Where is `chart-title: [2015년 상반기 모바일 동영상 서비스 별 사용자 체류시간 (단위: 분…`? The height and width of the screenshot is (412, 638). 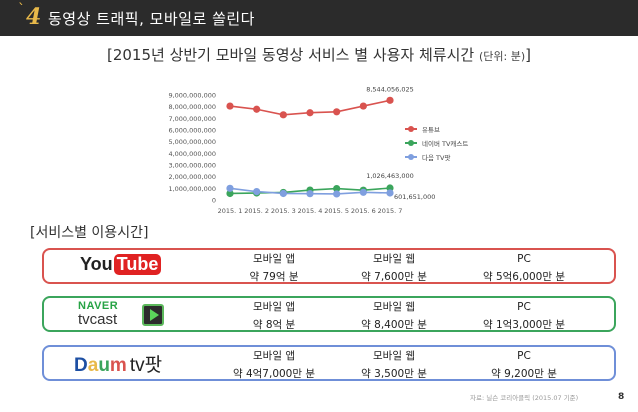 chart-title: [2015년 상반기 모바일 동영상 서비스 별 사용자 체류시간 (단위: 분… is located at coordinates (319, 54).